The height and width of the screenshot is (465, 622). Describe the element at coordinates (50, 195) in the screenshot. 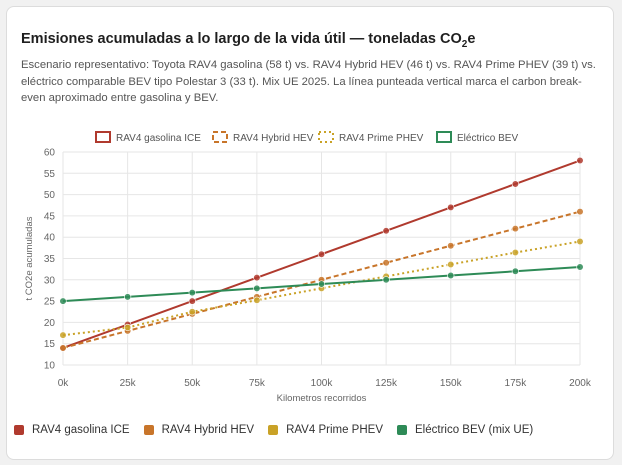

I see `y-tick-label: 50` at that location.